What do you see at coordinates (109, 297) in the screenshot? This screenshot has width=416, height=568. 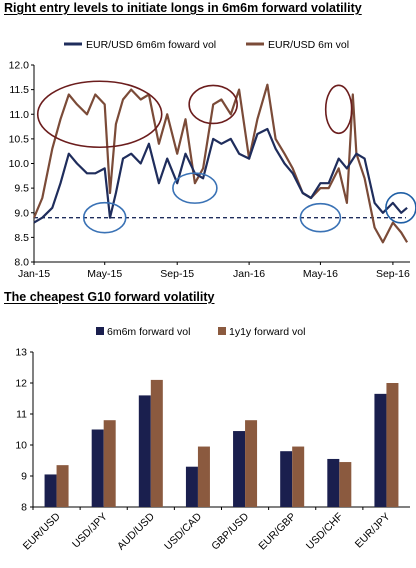 I see `bar-chart-title: The cheapest G10 forward volatility` at bounding box center [109, 297].